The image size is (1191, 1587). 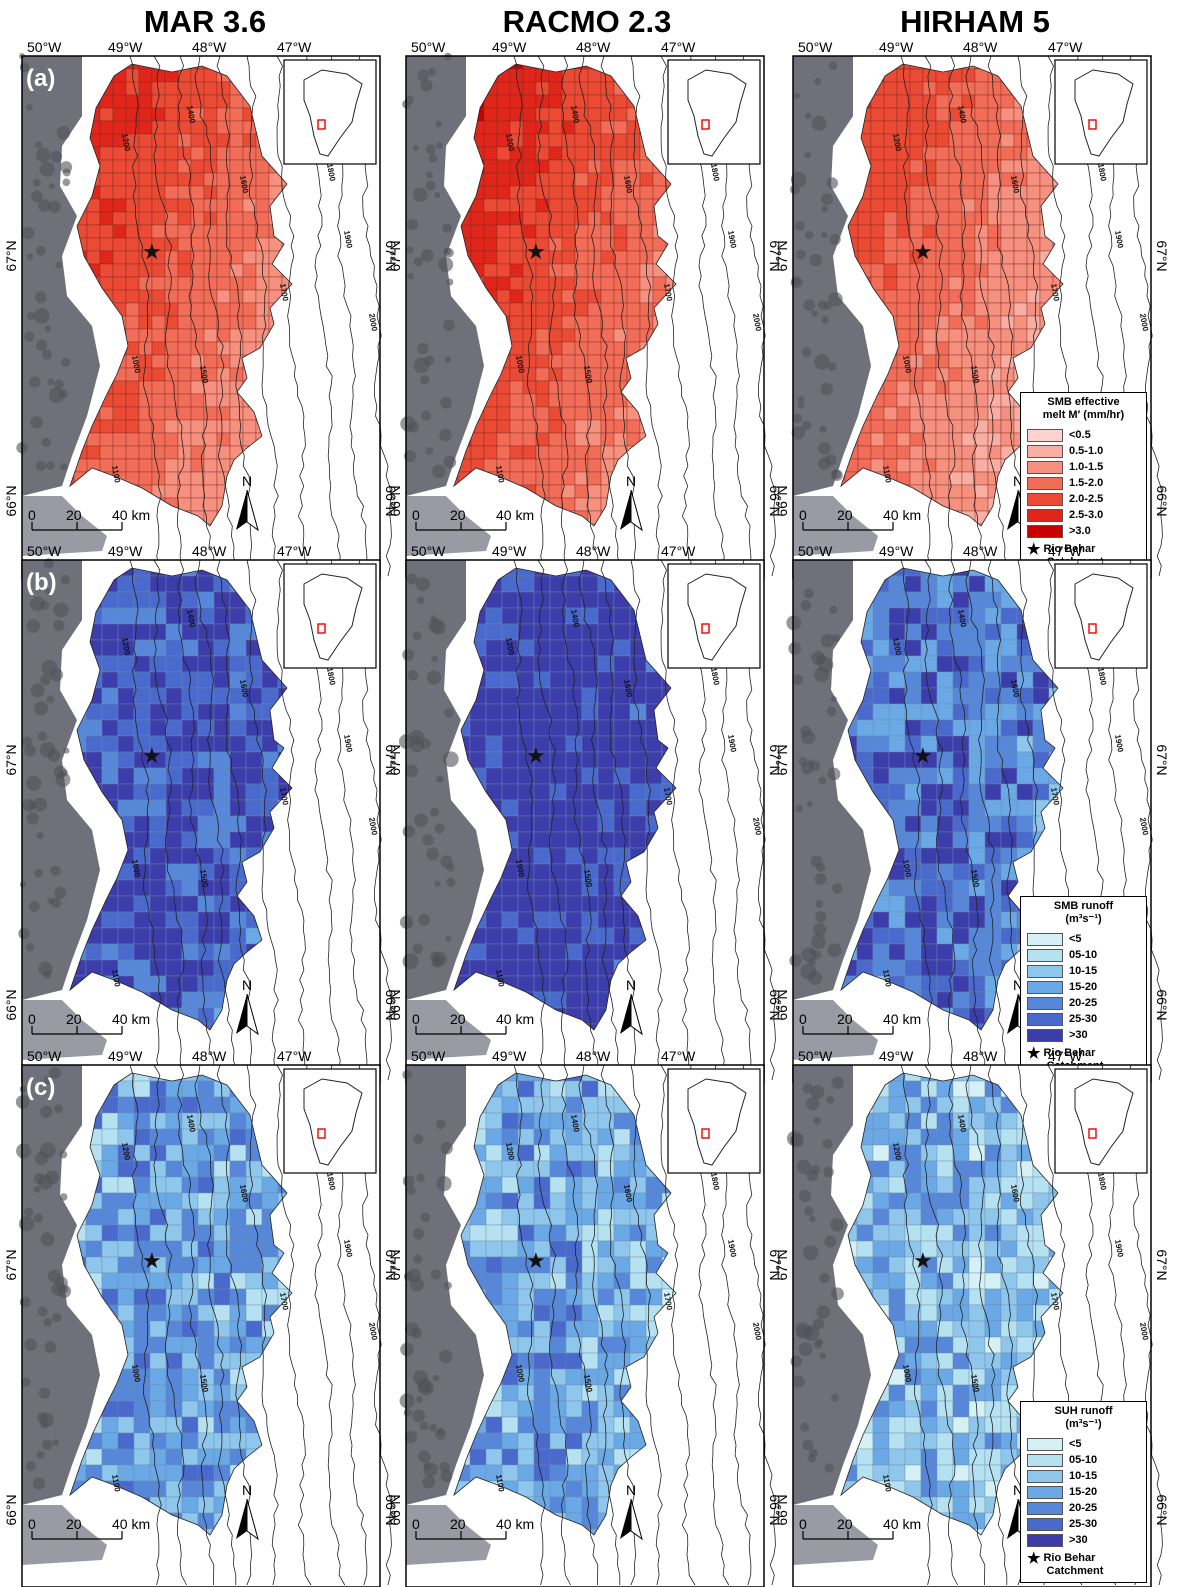 What do you see at coordinates (40, 78) in the screenshot?
I see `panel-letter: (a)` at bounding box center [40, 78].